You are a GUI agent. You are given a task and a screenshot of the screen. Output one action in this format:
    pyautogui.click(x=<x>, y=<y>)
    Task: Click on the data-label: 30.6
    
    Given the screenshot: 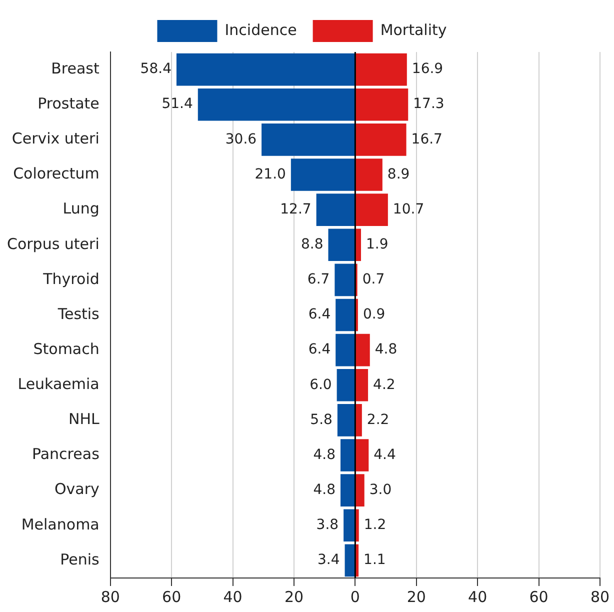 What is the action you would take?
    pyautogui.click(x=241, y=139)
    